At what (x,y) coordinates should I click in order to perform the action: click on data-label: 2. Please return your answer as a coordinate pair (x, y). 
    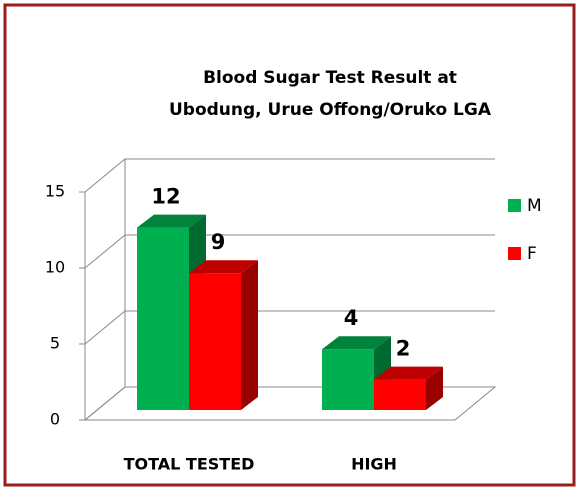
    Looking at the image, I should click on (403, 349).